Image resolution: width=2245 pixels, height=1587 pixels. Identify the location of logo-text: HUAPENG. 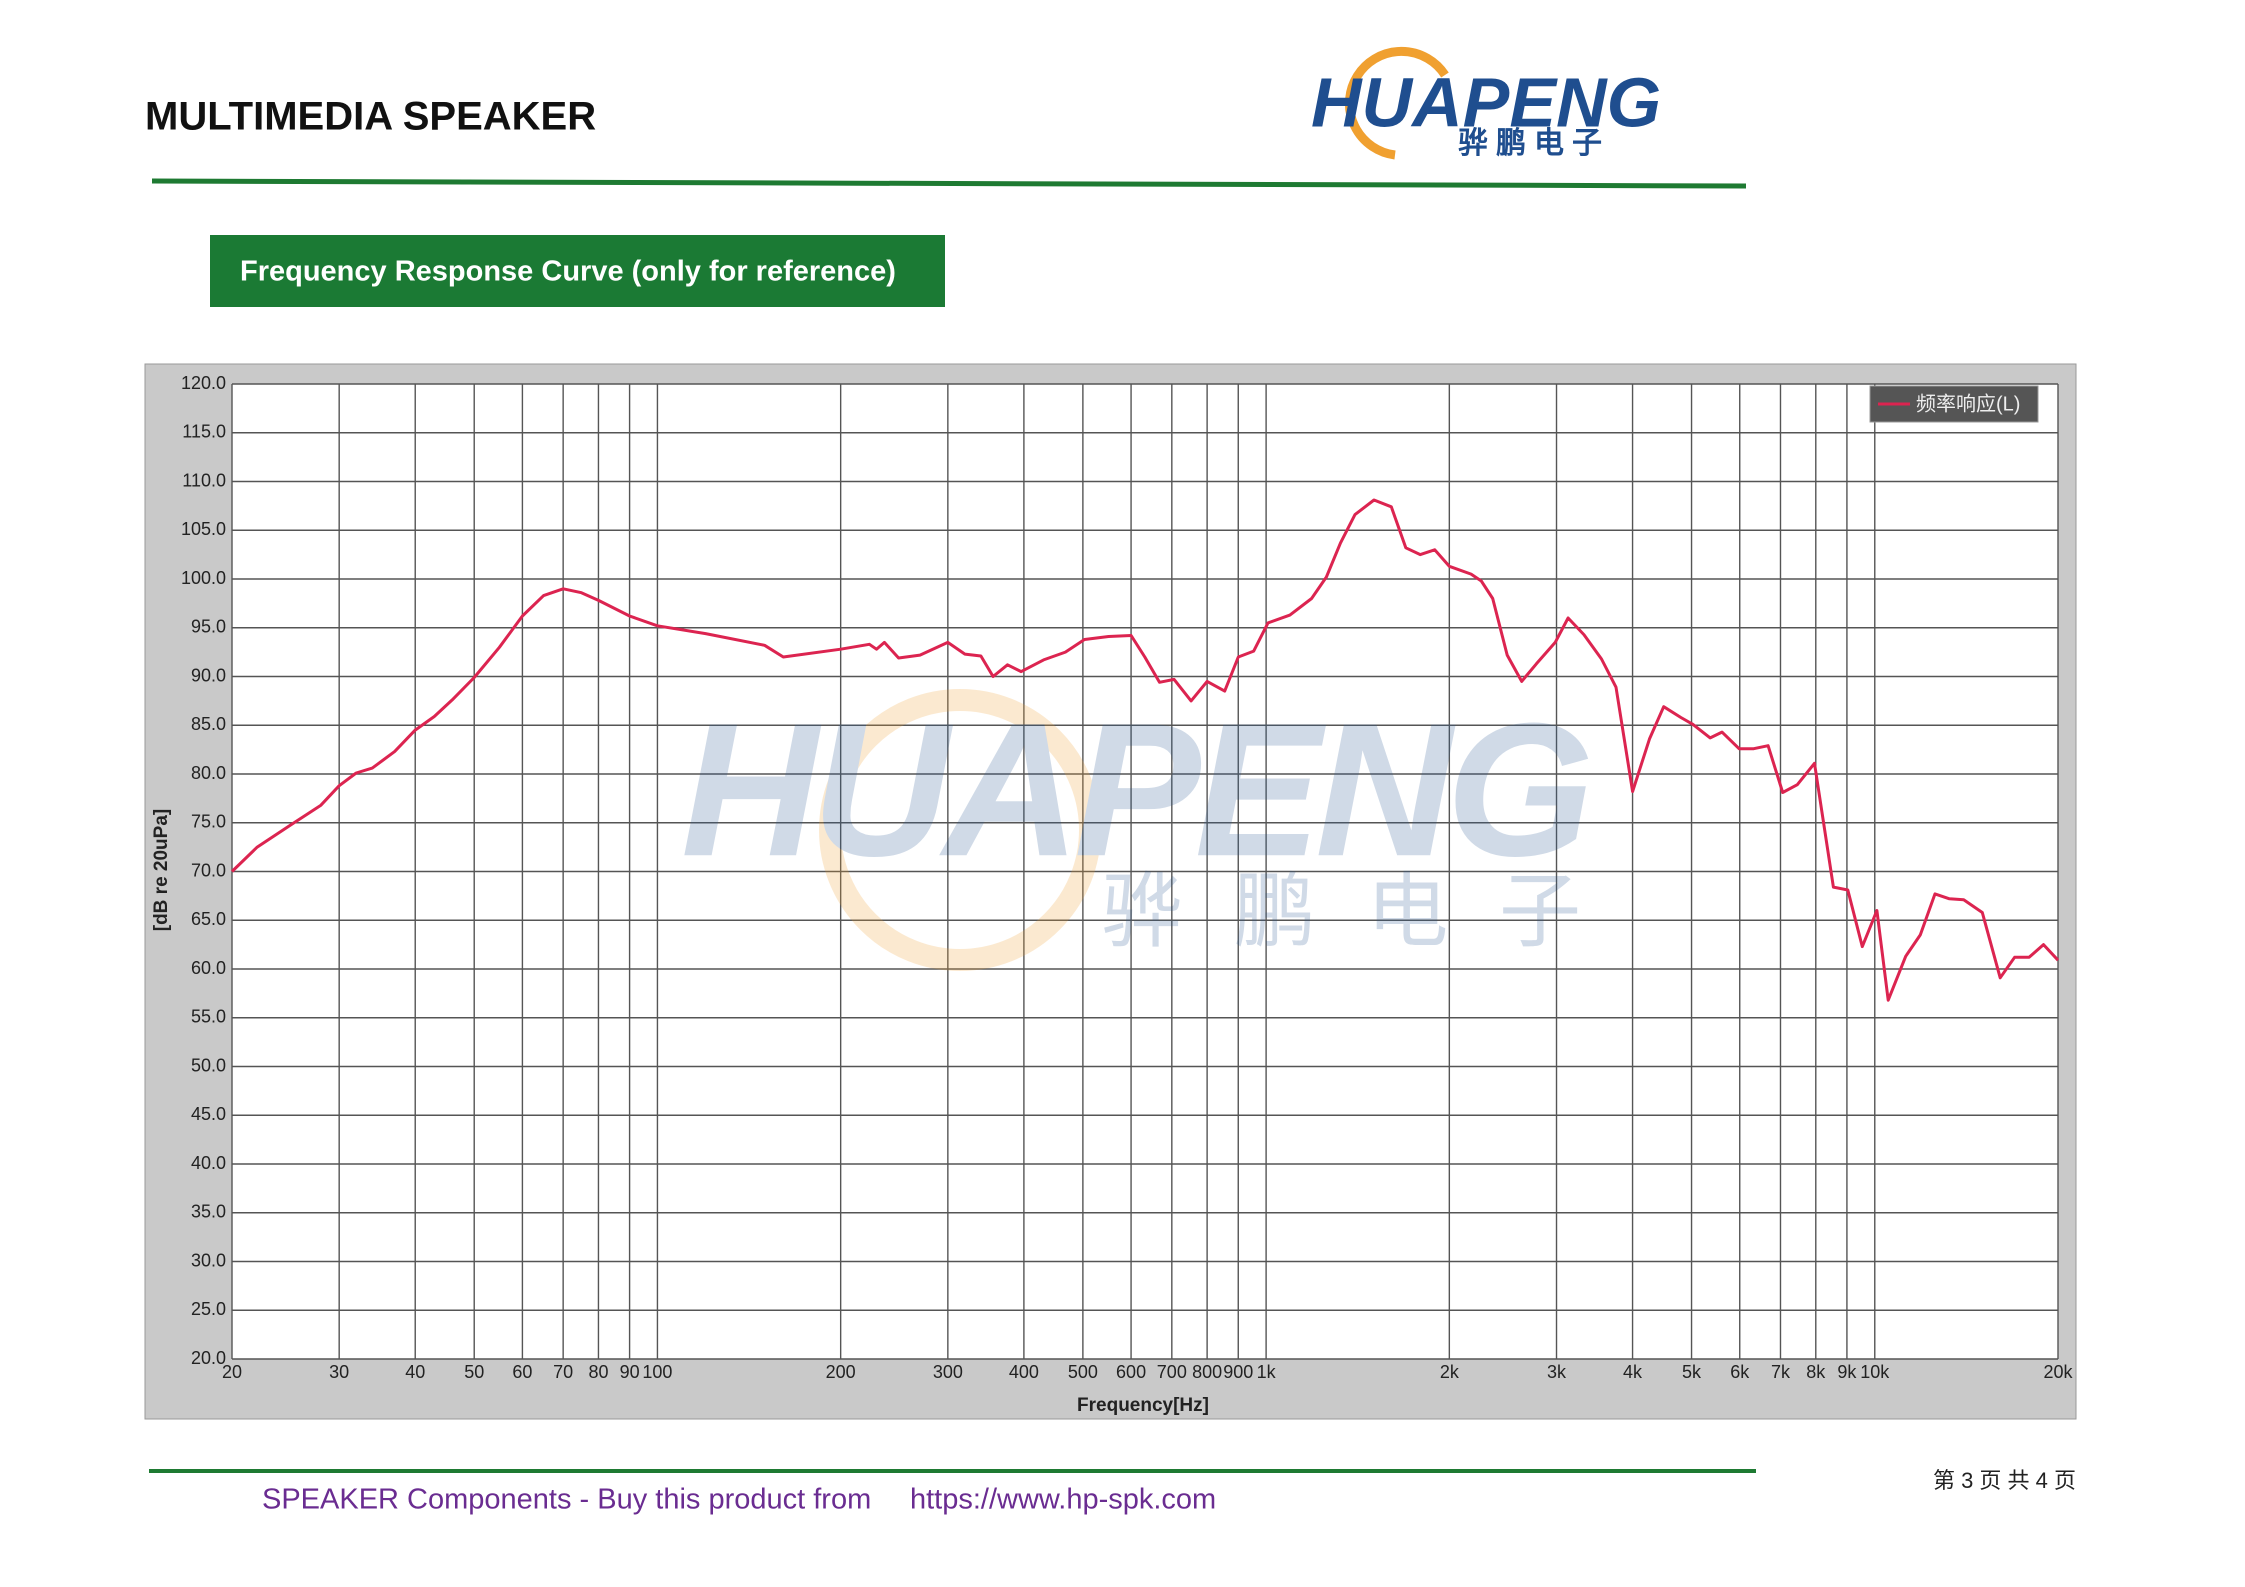
(1486, 102).